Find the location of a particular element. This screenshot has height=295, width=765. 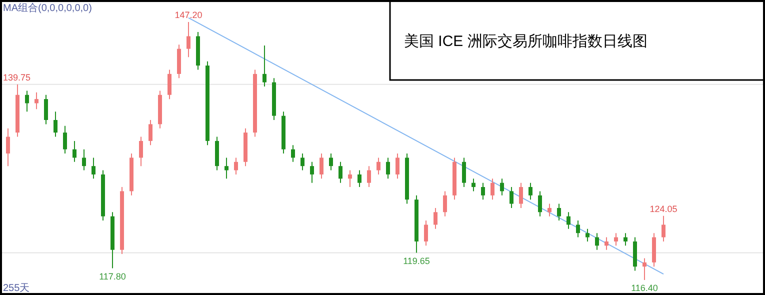

text: MA组合(0,0,0,0,0,0) is located at coordinates (47, 8).